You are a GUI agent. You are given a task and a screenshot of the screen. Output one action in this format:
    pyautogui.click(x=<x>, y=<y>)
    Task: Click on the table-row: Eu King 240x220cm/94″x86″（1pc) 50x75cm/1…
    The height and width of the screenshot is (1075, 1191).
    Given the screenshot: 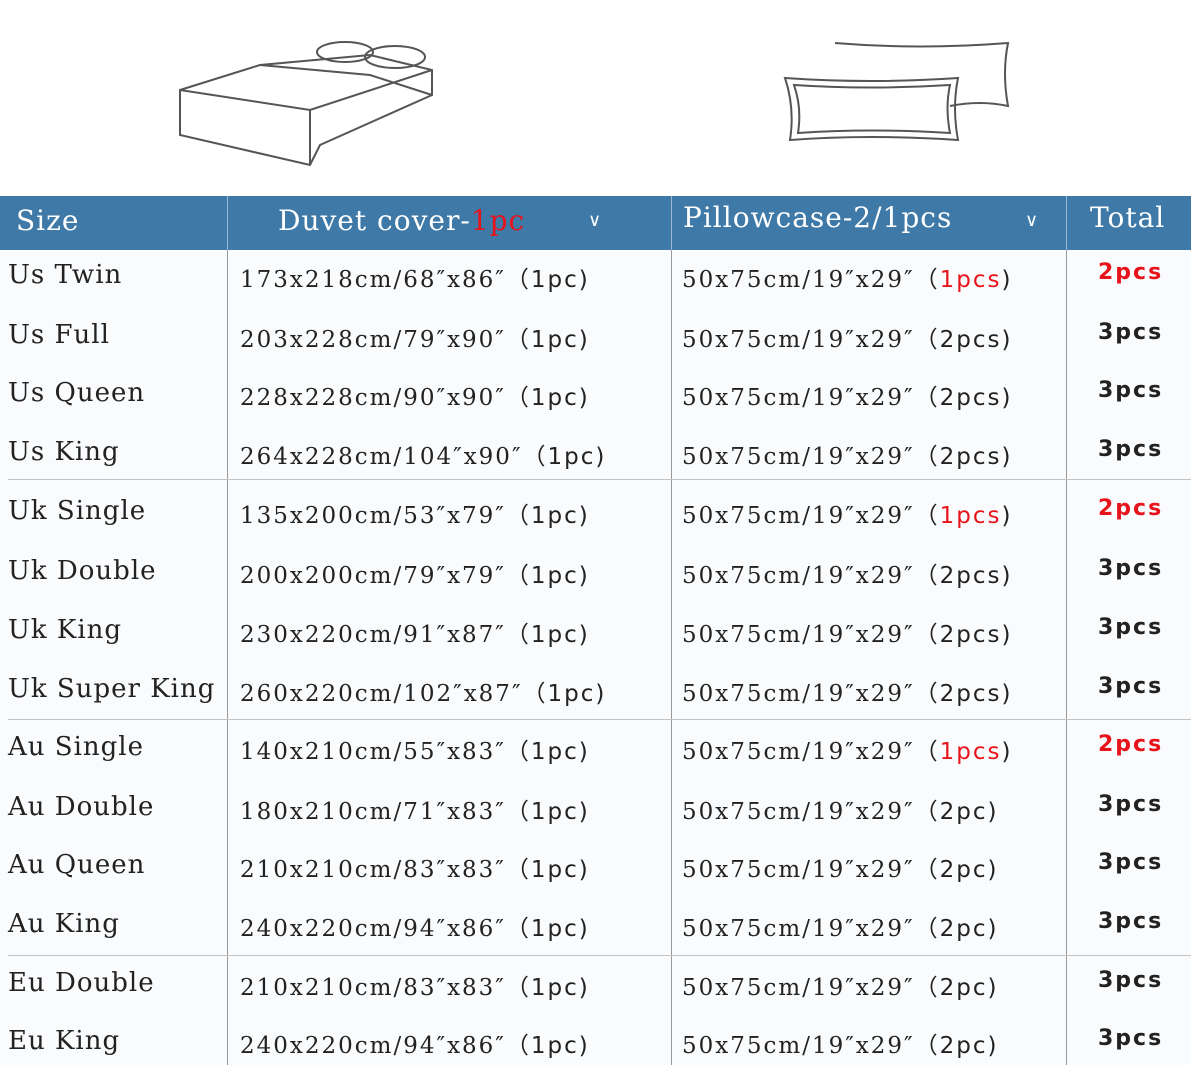 What is the action you would take?
    pyautogui.click(x=595, y=1045)
    